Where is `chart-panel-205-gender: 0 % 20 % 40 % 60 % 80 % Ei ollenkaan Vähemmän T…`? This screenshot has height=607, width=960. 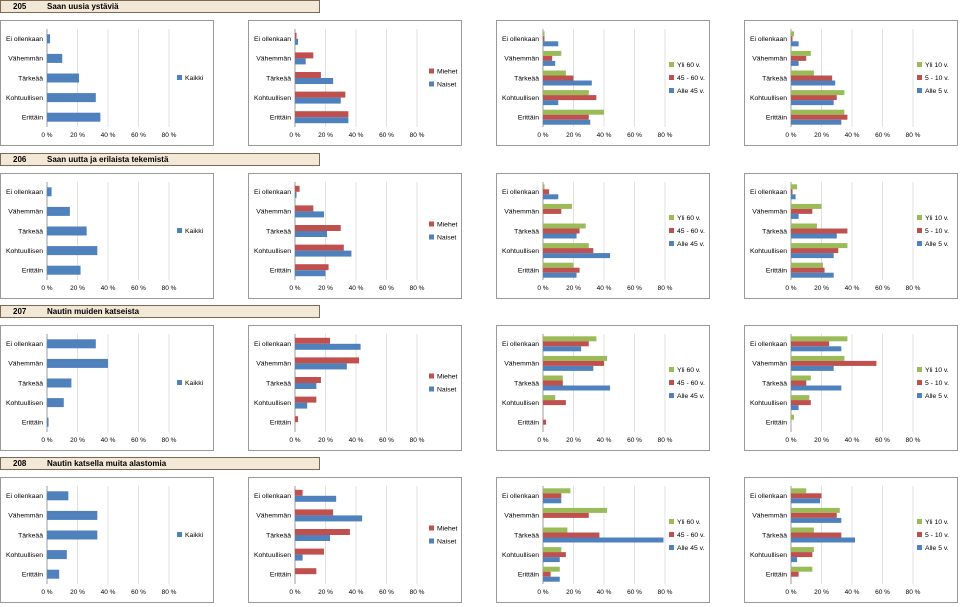
chart-panel-205-gender: 0 % 20 % 40 % 60 % 80 % Ei ollenkaan Vähemmän T… is located at coordinates (355, 83).